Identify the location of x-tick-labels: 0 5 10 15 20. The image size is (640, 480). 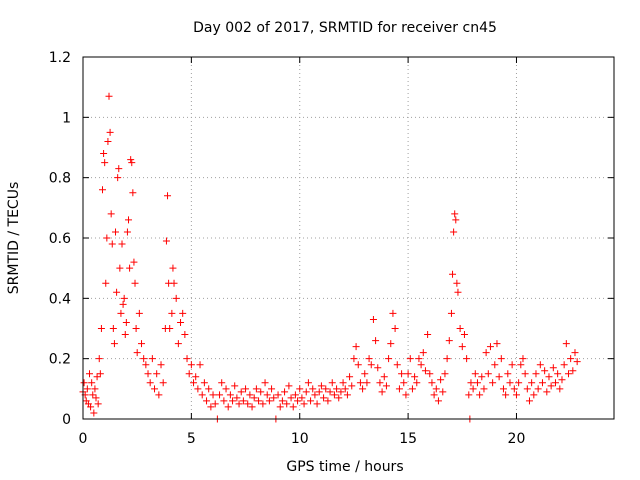
(302, 439).